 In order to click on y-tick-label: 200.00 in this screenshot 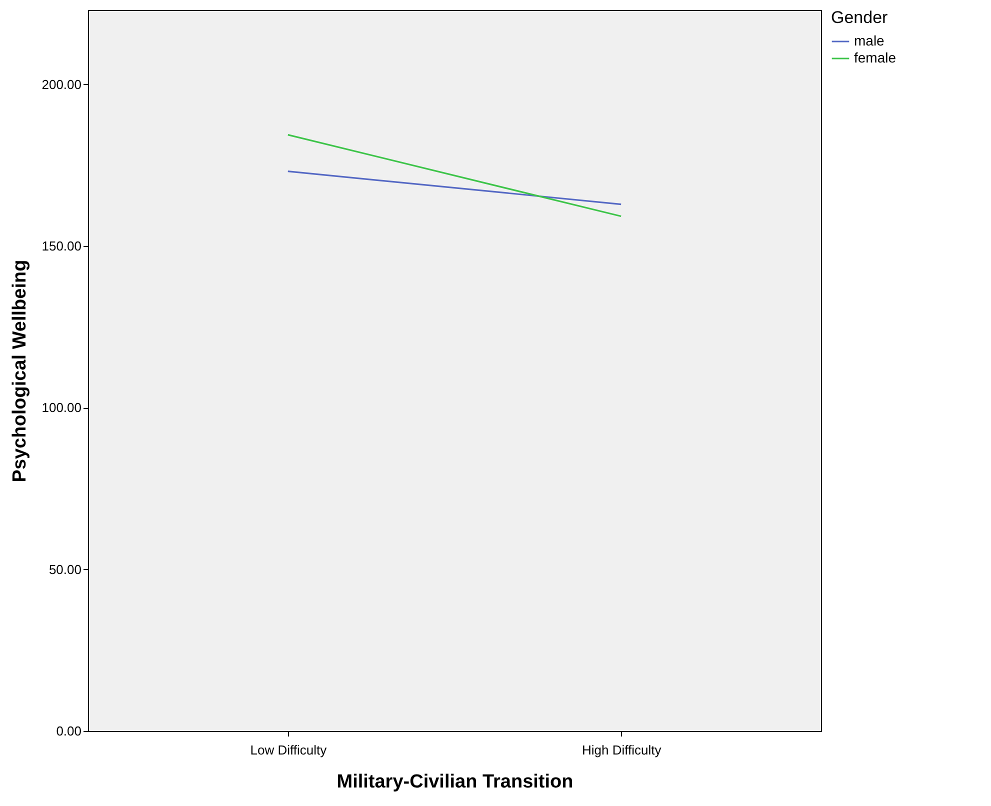, I will do `click(62, 84)`.